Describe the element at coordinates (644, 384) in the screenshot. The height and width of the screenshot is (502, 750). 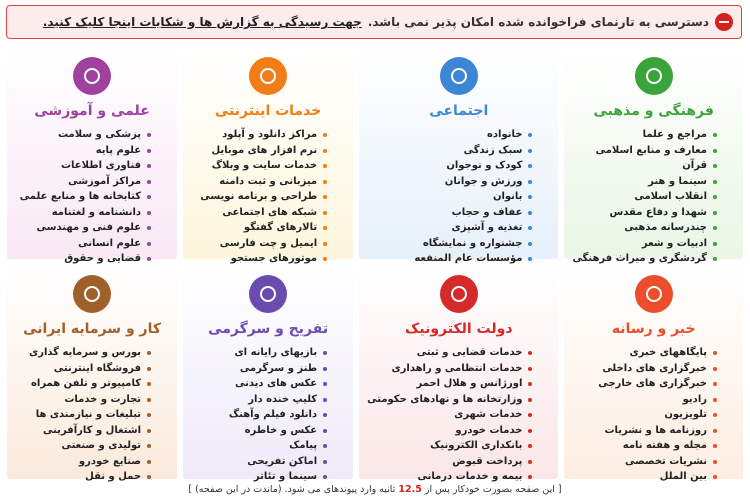
I see `category-link: خبرگزاری های خارجی` at that location.